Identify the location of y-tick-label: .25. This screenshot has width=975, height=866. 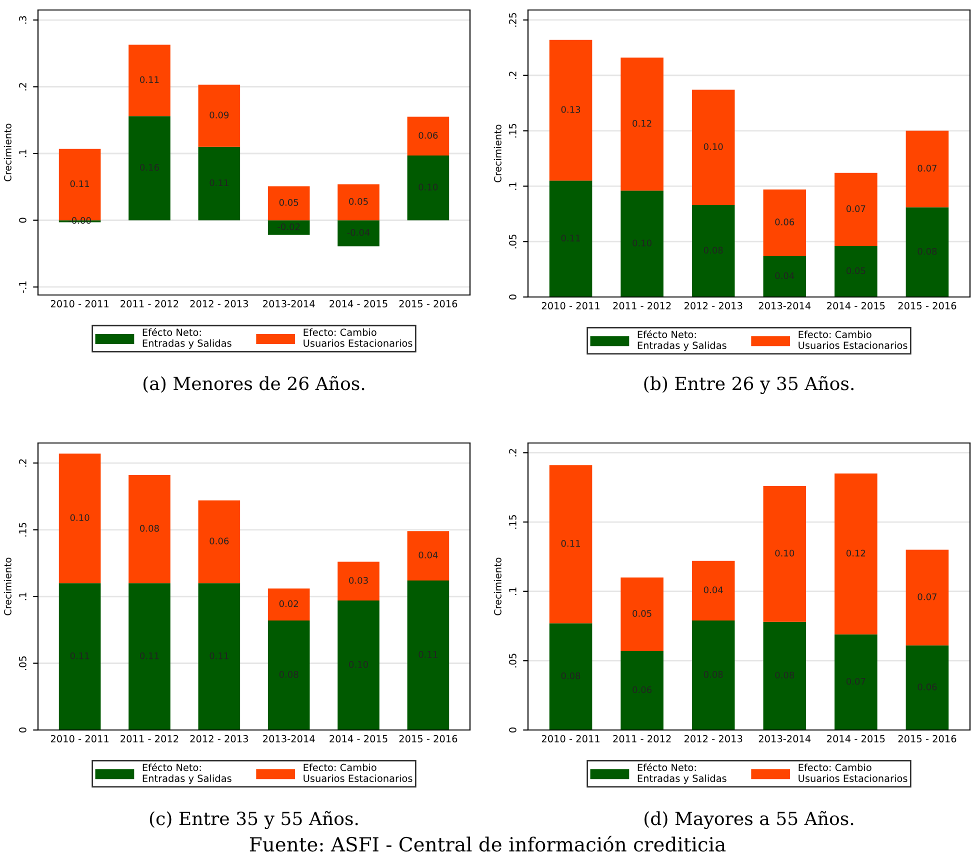
(512, 20).